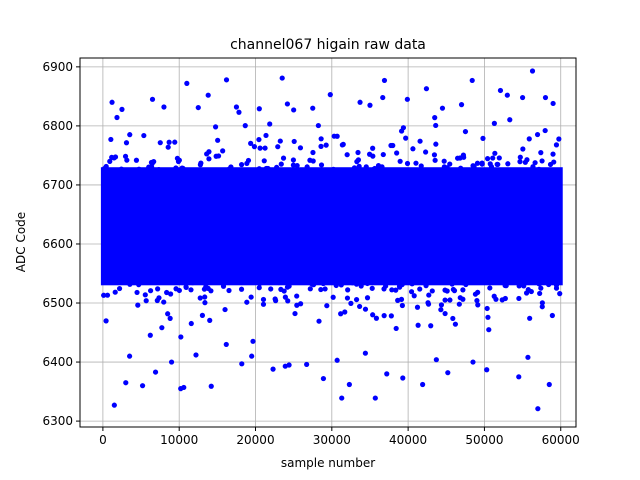  What do you see at coordinates (328, 45) in the screenshot?
I see `chart-title: channel067 higain raw data` at bounding box center [328, 45].